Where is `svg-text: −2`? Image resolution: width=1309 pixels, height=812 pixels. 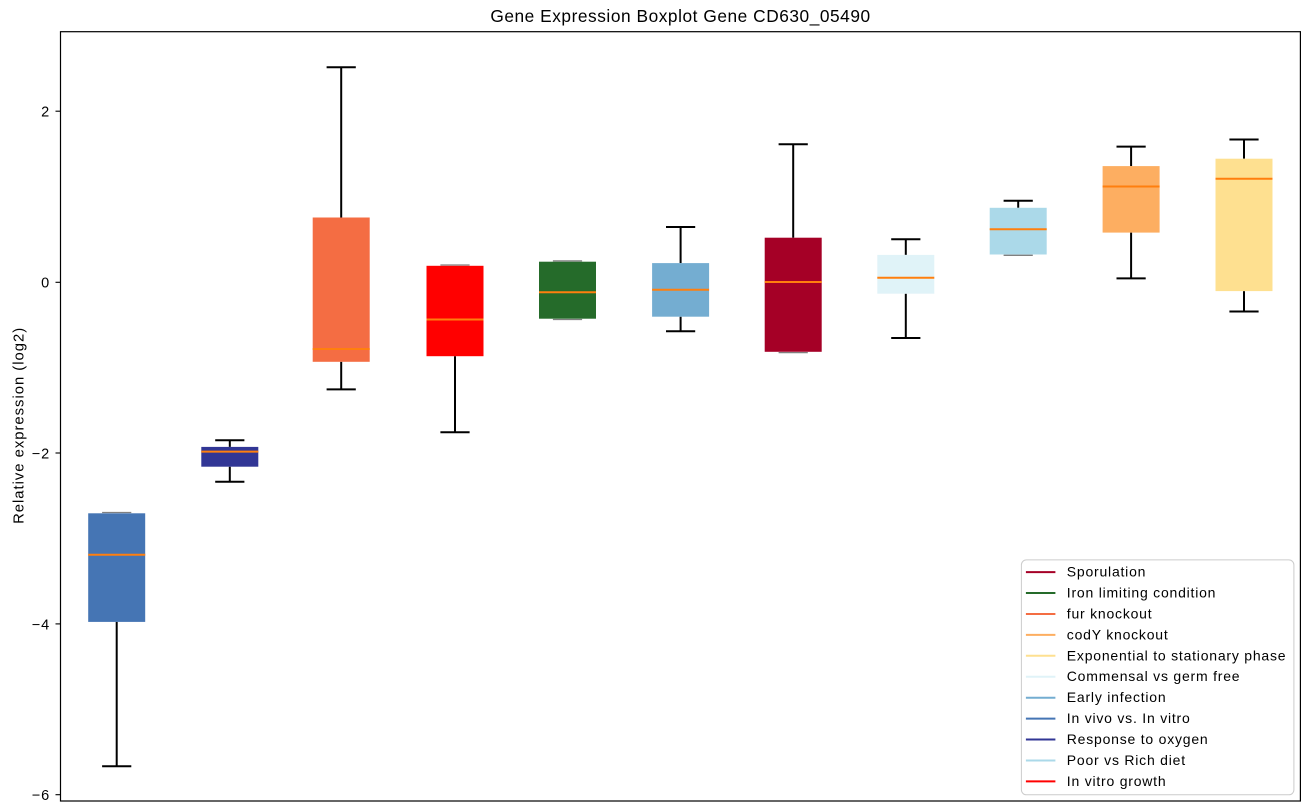
svg-text: −2 is located at coordinates (41, 454).